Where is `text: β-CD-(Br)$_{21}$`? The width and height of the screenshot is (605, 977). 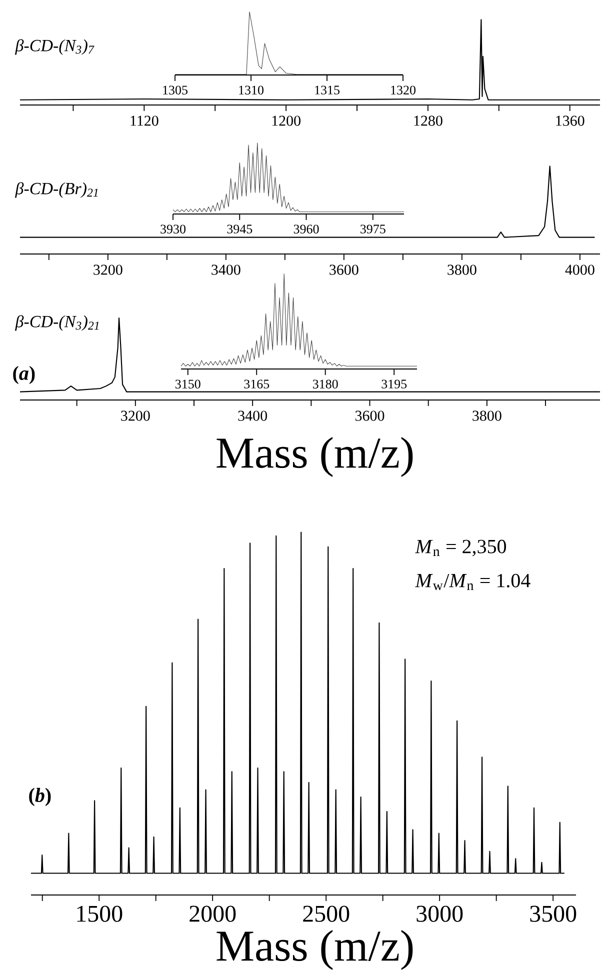 text: β-CD-(Br)$_{21}$ is located at coordinates (56, 190).